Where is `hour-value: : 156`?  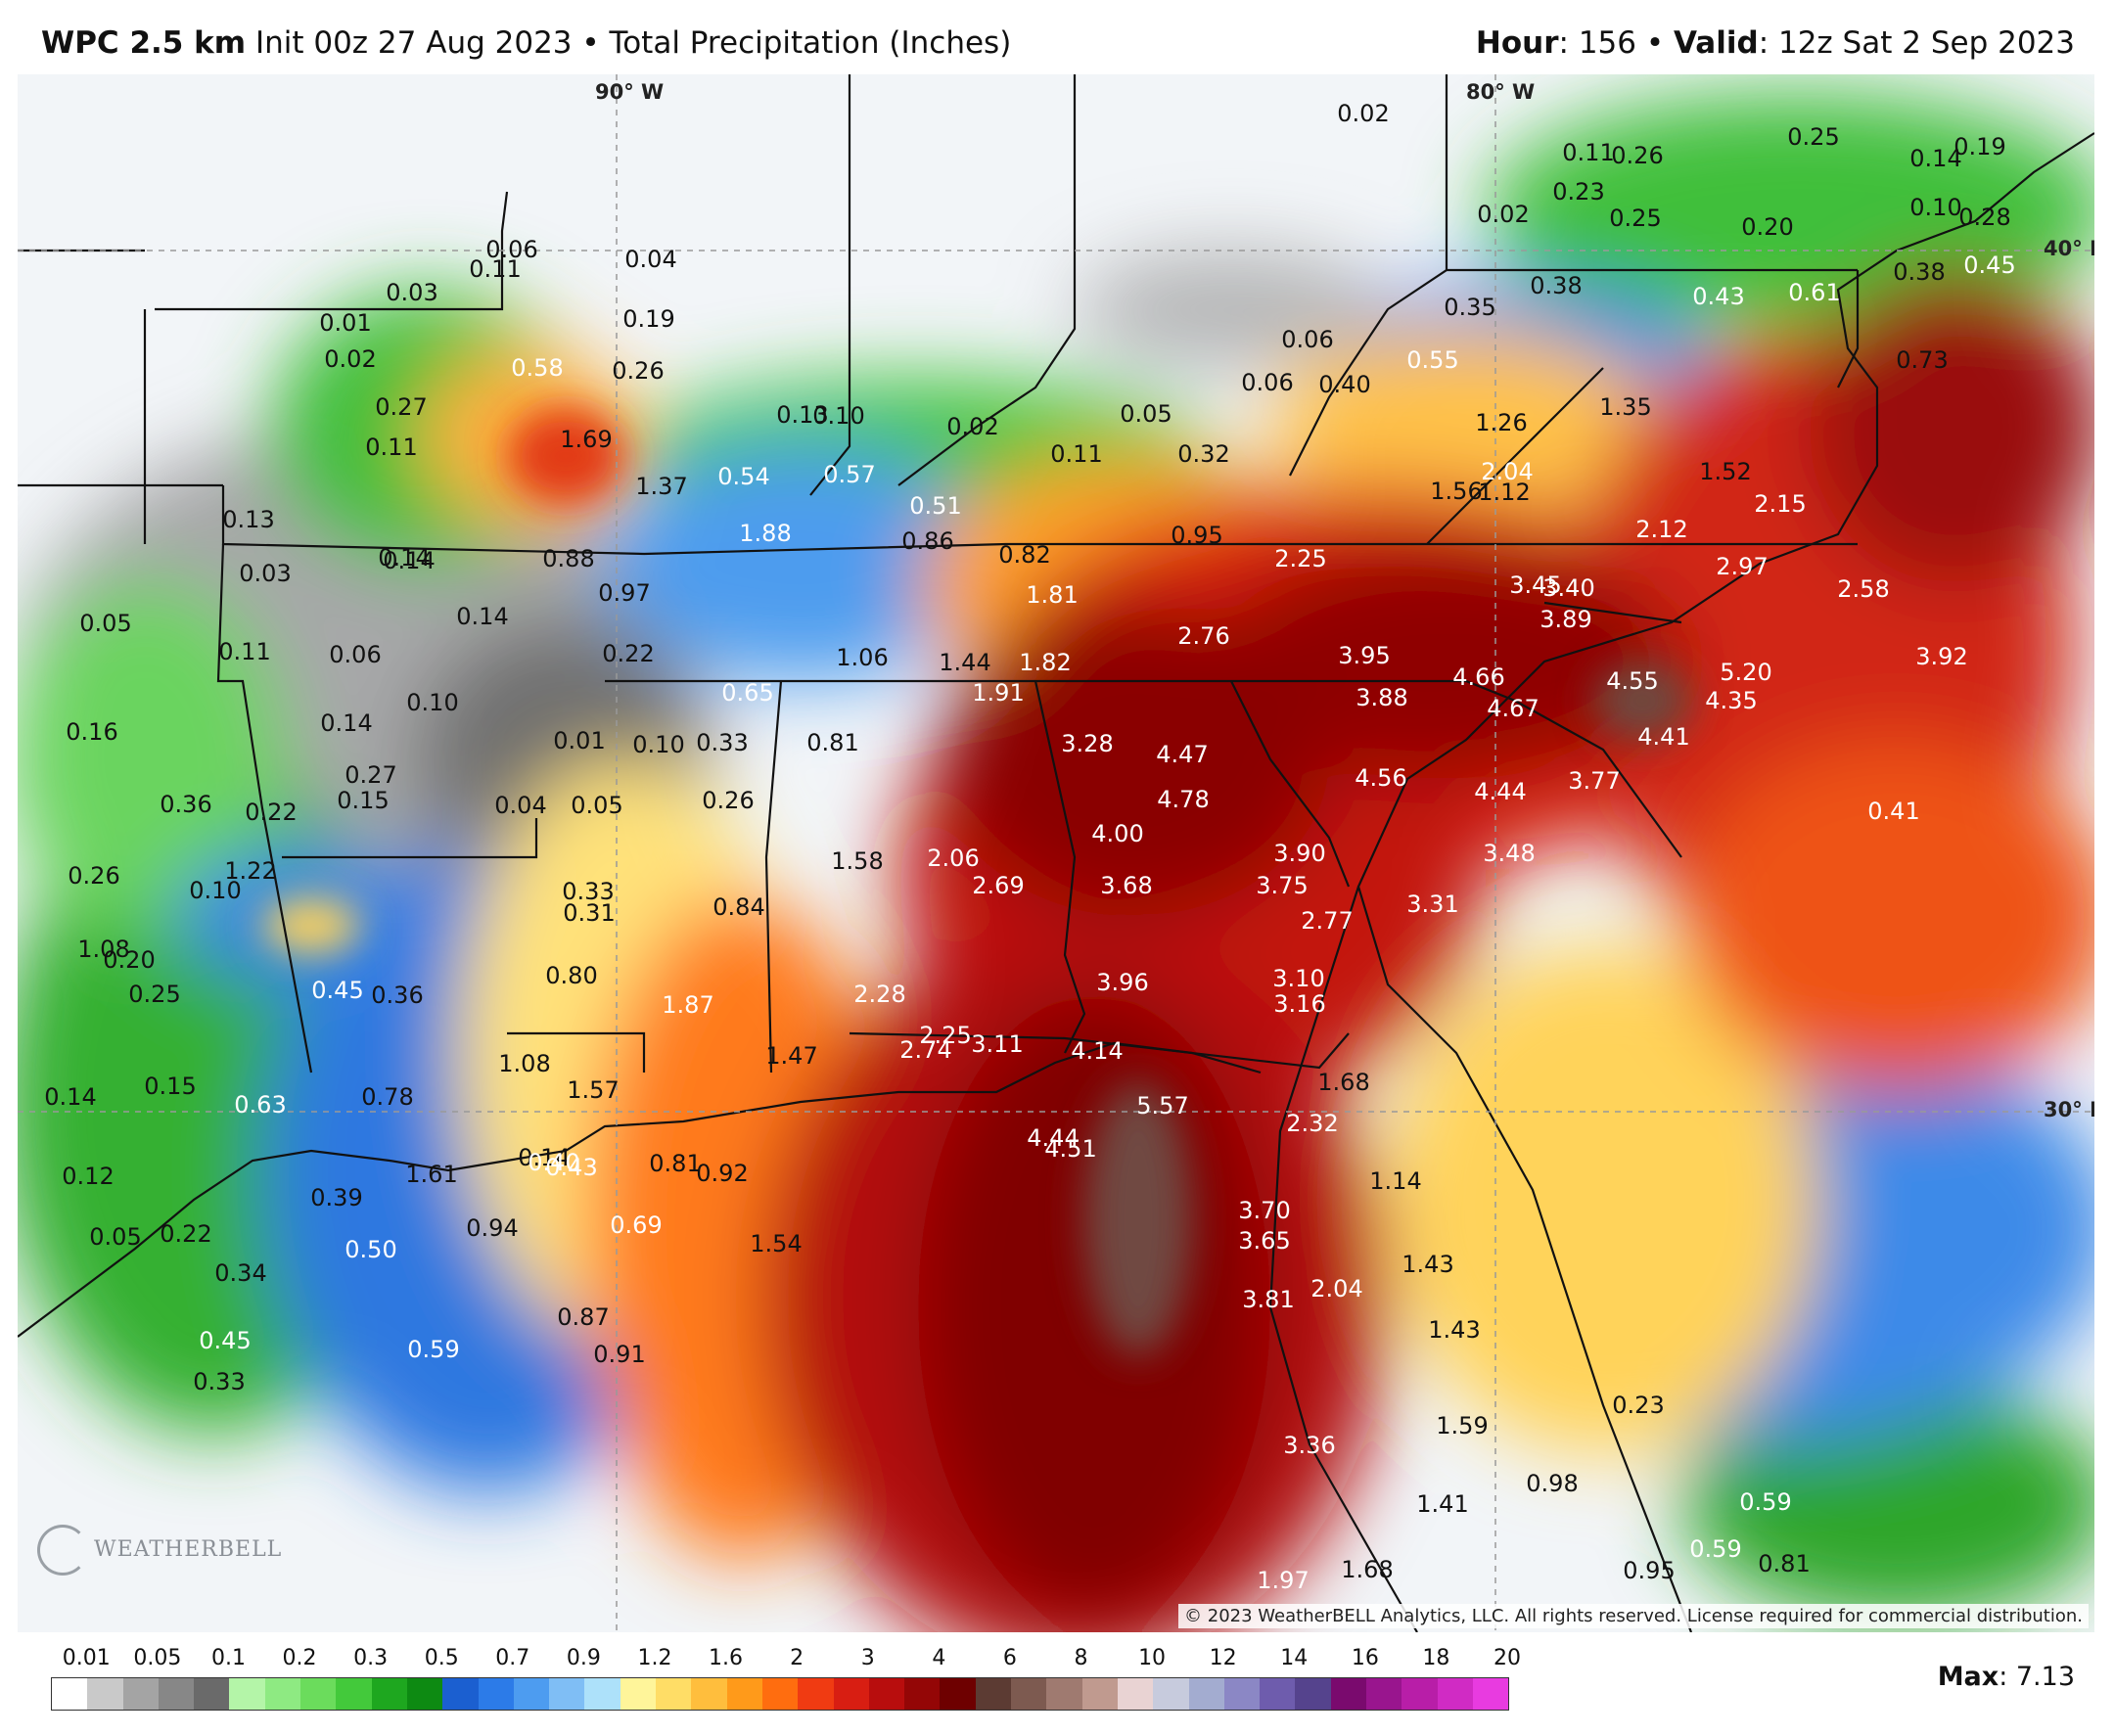 hour-value: : 156 is located at coordinates (1597, 43).